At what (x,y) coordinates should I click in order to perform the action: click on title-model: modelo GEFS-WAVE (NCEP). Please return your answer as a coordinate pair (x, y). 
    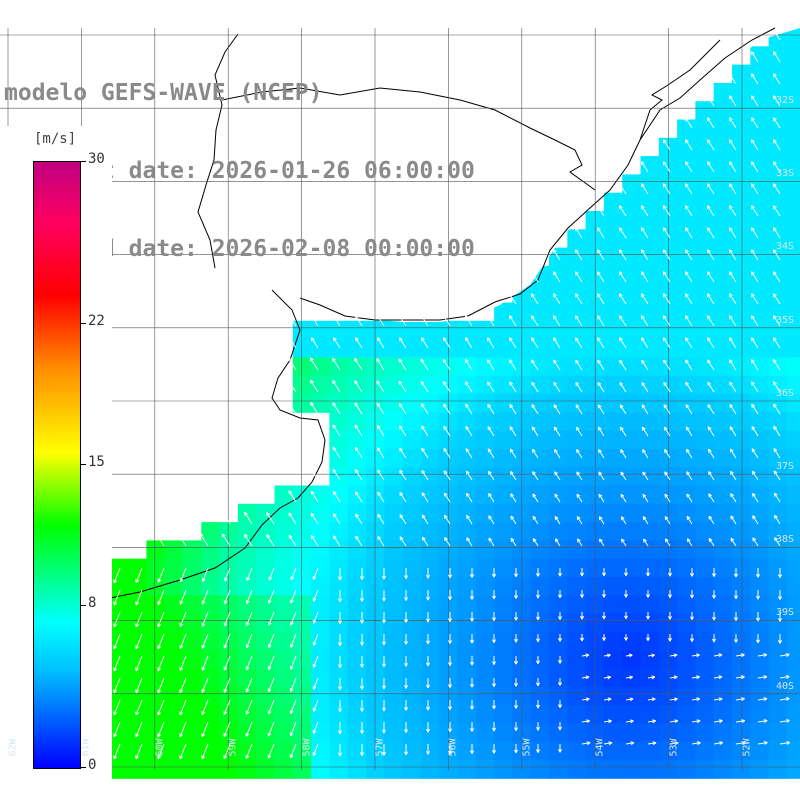
    Looking at the image, I should click on (163, 93).